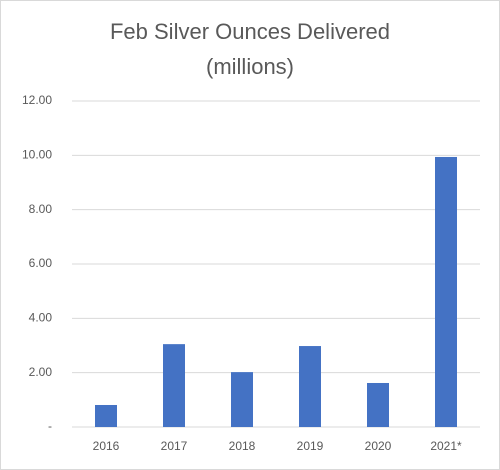  What do you see at coordinates (310, 446) in the screenshot?
I see `x-tick-label: 2019` at bounding box center [310, 446].